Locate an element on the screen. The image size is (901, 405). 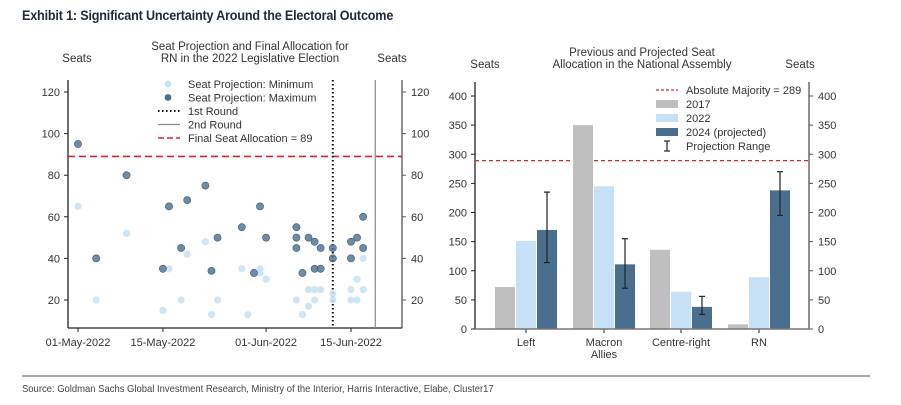
legend-y2022-swatch is located at coordinates (667, 118).